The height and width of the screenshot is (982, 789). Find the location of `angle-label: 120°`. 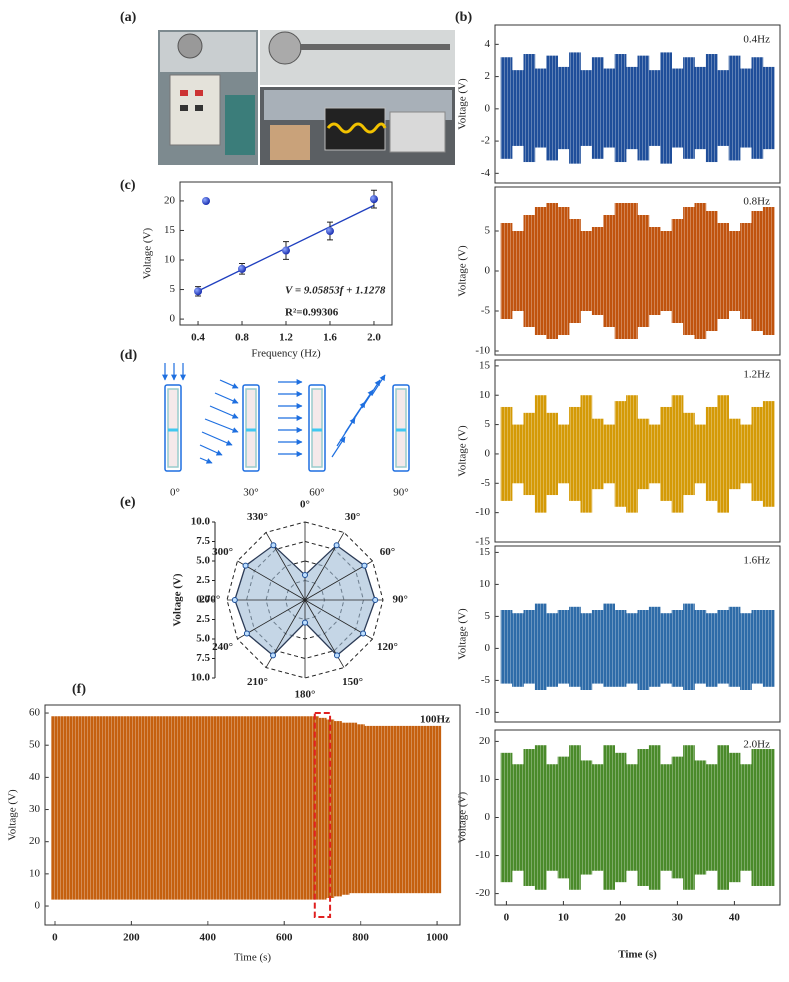

angle-label: 120° is located at coordinates (387, 647).